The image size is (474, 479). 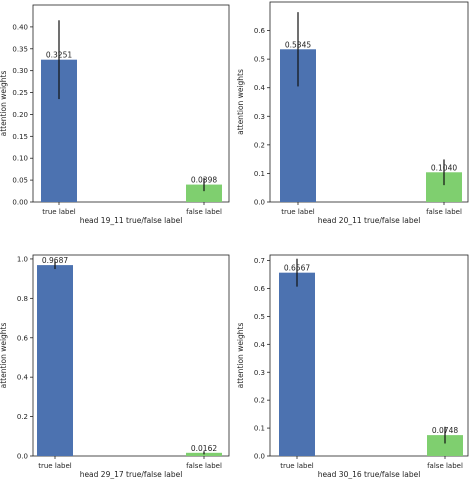 What do you see at coordinates (20, 27) in the screenshot?
I see `y-tick-label: 0.40` at bounding box center [20, 27].